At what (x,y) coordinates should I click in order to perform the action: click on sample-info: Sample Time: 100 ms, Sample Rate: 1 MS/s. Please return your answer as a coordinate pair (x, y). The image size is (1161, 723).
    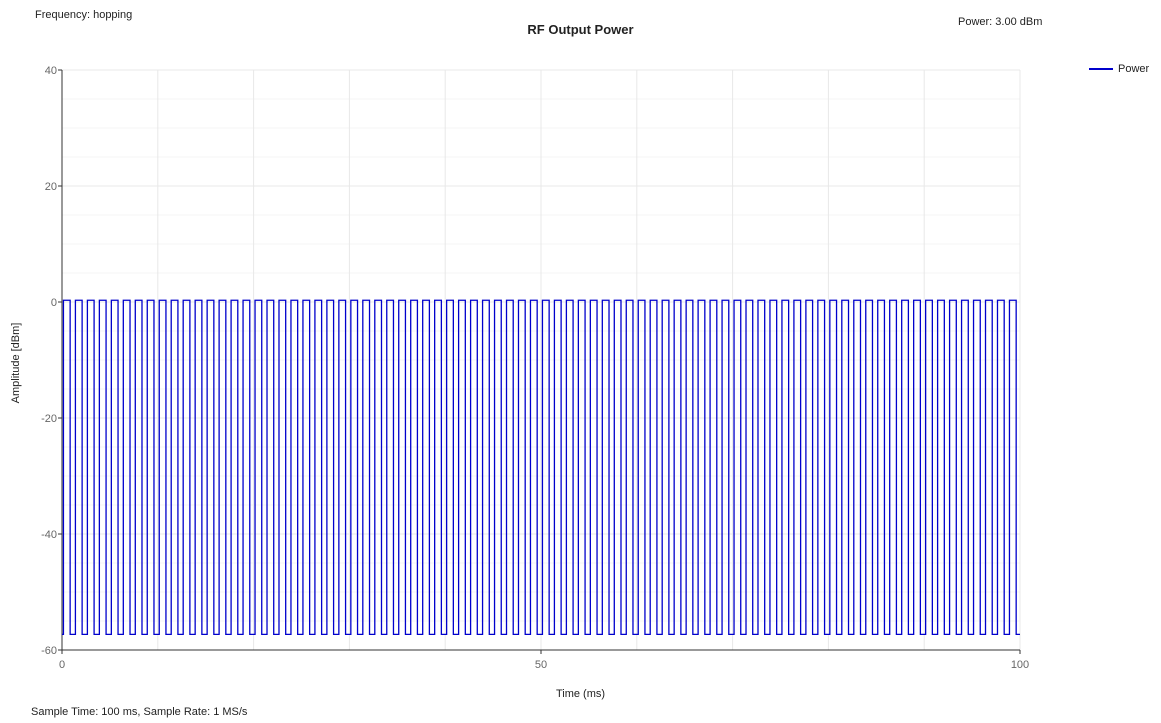
    Looking at the image, I should click on (139, 712).